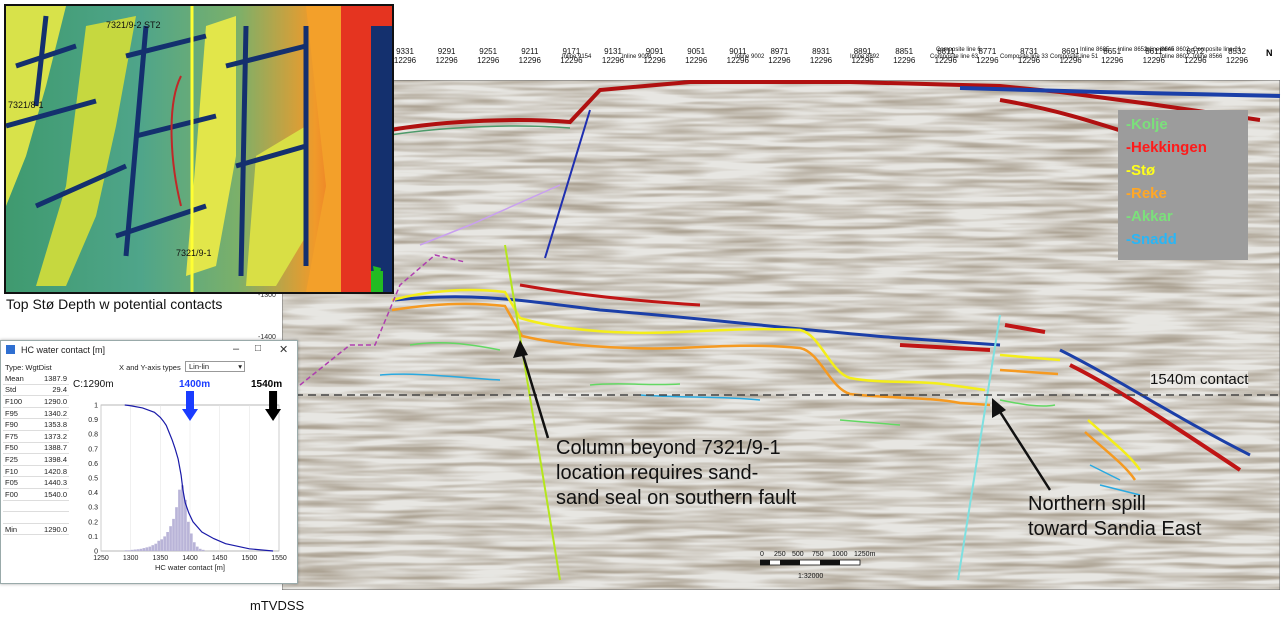 The image size is (1282, 617). I want to click on stats-row: F25 1398.4, so click(36, 459).